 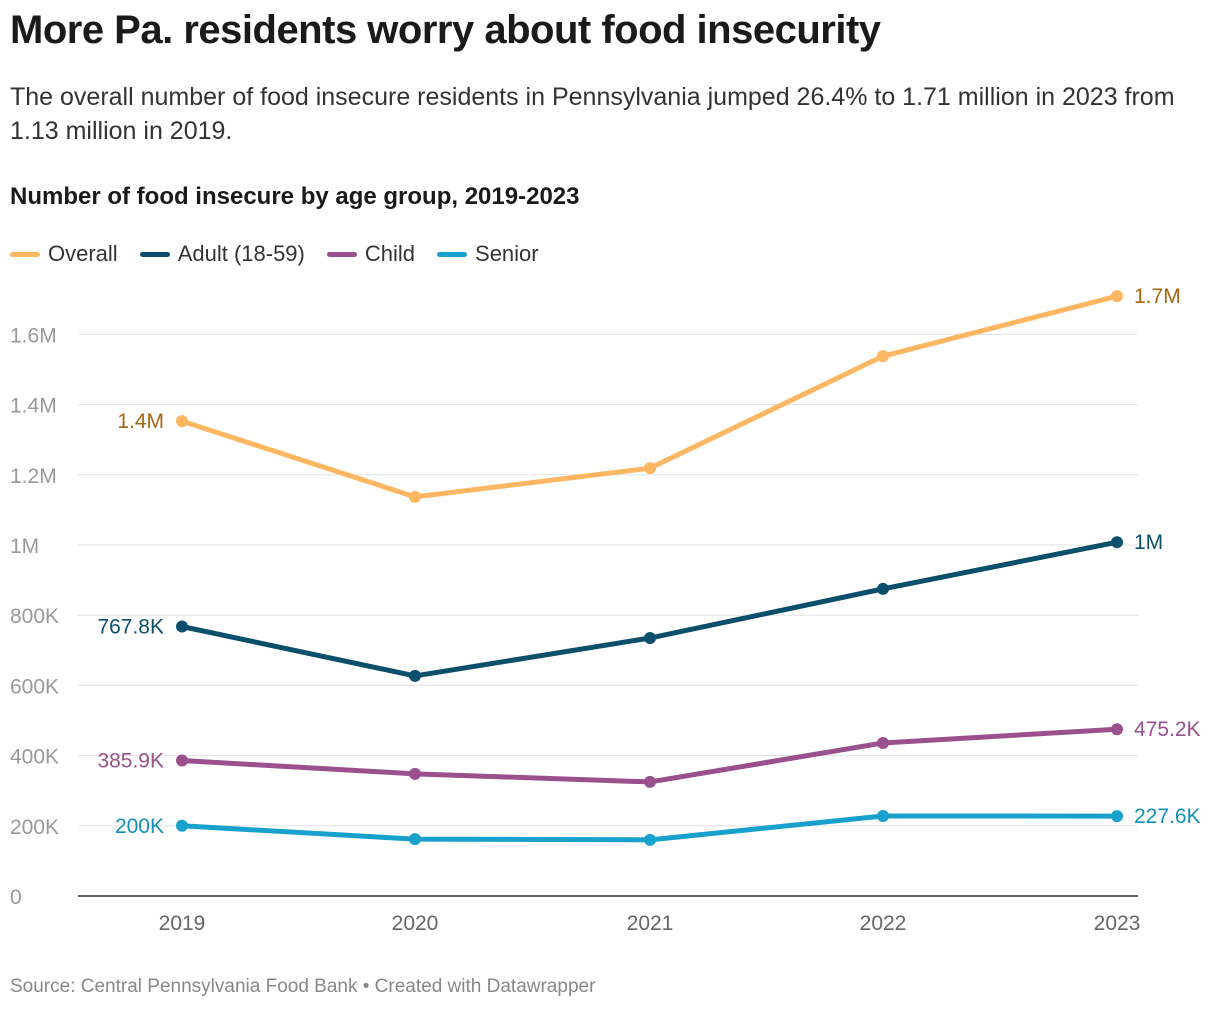 What do you see at coordinates (140, 421) in the screenshot?
I see `start-value-label: 1.4M` at bounding box center [140, 421].